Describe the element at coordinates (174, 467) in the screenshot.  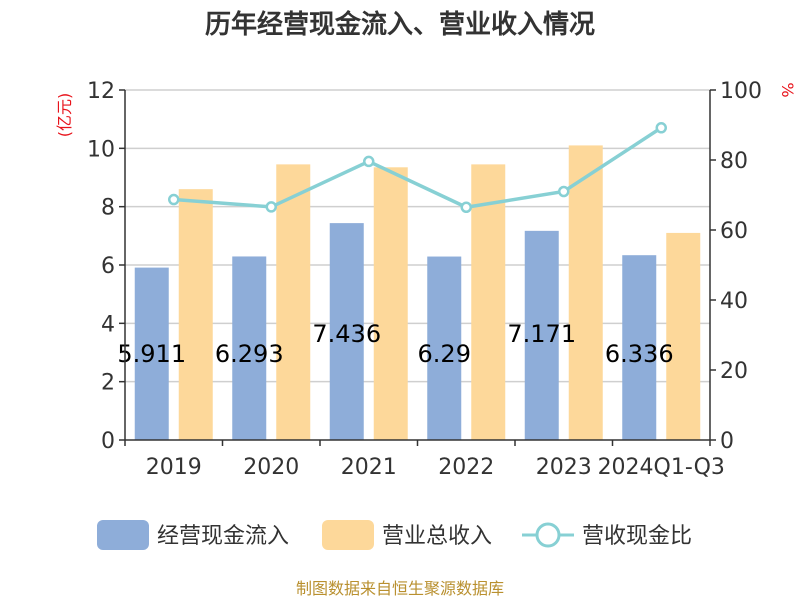
I see `x-tick-label: 2019` at that location.